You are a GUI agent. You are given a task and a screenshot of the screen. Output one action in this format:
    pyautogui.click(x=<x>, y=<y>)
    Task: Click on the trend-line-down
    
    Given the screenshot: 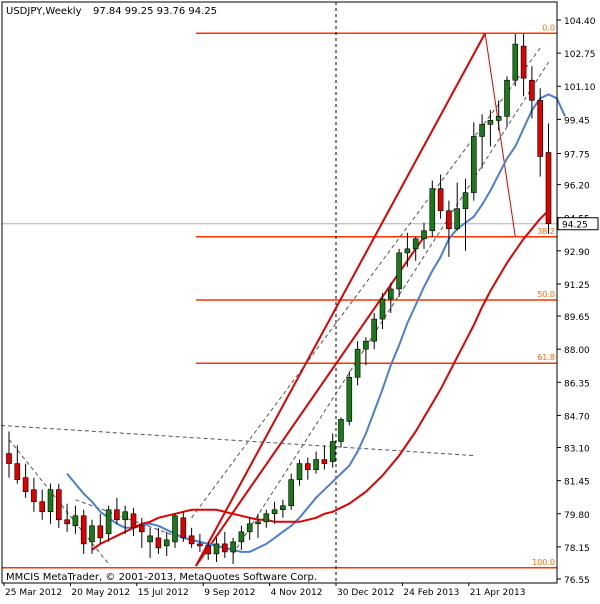 What is the action you would take?
    pyautogui.click(x=500, y=135)
    